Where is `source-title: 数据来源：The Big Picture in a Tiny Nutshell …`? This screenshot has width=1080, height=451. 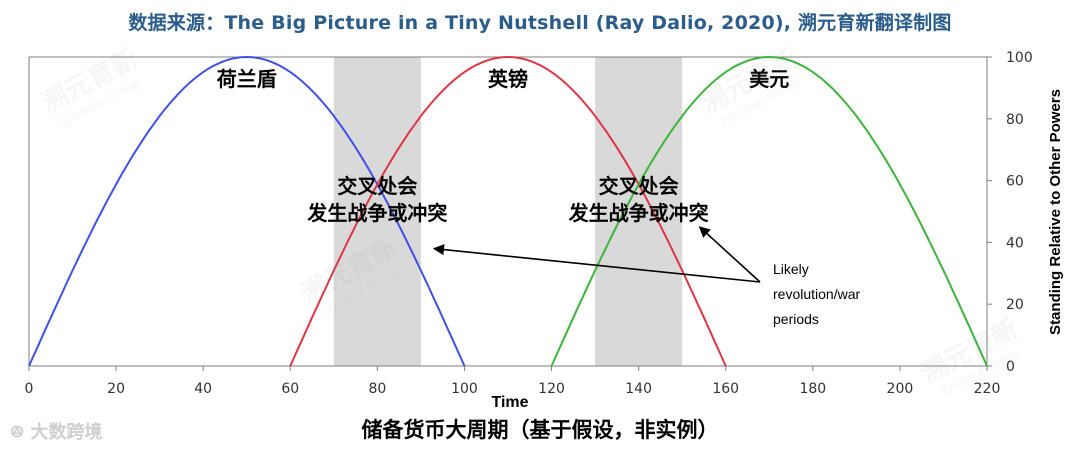 source-title: 数据来源：The Big Picture in a Tiny Nutshell … is located at coordinates (540, 23).